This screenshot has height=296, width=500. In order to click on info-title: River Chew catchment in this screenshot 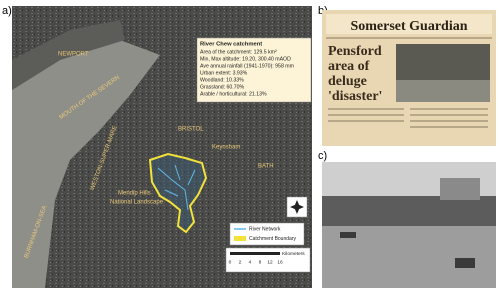, I will do `click(231, 45)`.